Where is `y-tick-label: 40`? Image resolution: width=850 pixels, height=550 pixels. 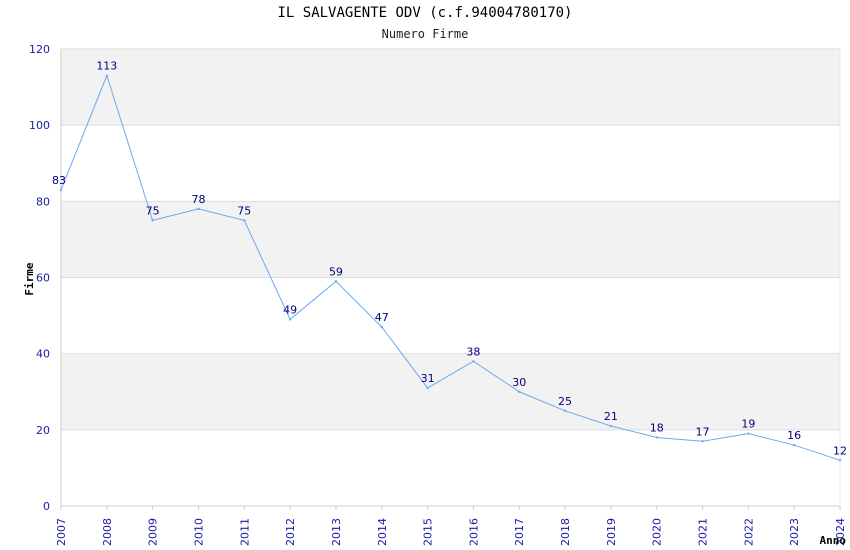
y-tick-label: 40 is located at coordinates (43, 354).